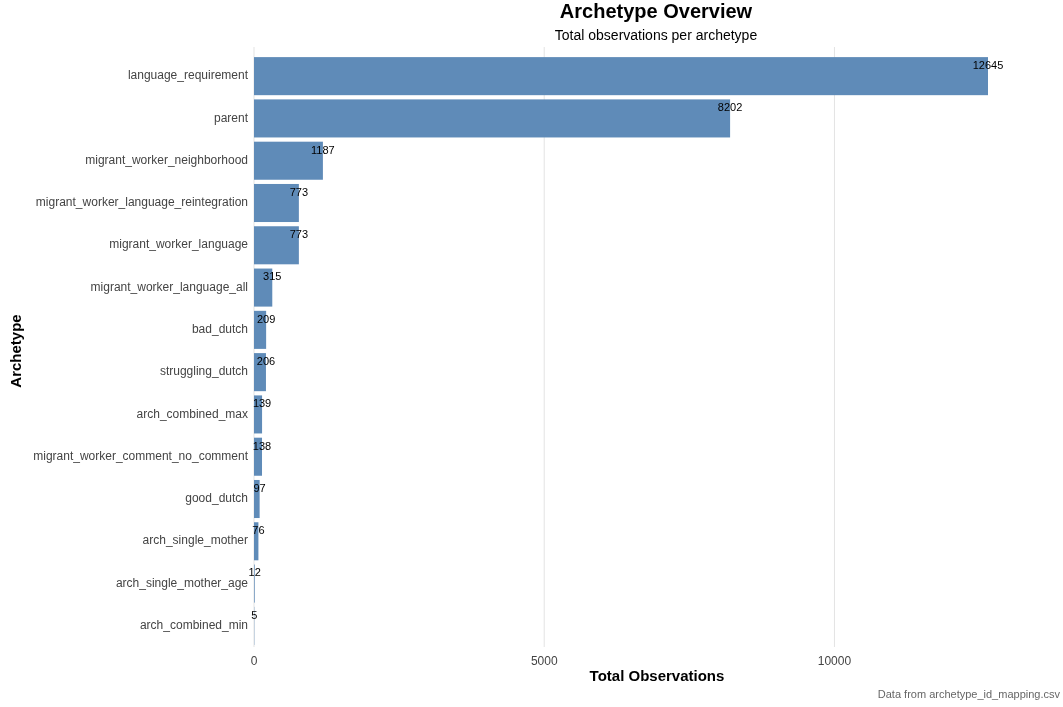 Image resolution: width=1063 pixels, height=707 pixels. What do you see at coordinates (254, 661) in the screenshot?
I see `x-tick-label: 0` at bounding box center [254, 661].